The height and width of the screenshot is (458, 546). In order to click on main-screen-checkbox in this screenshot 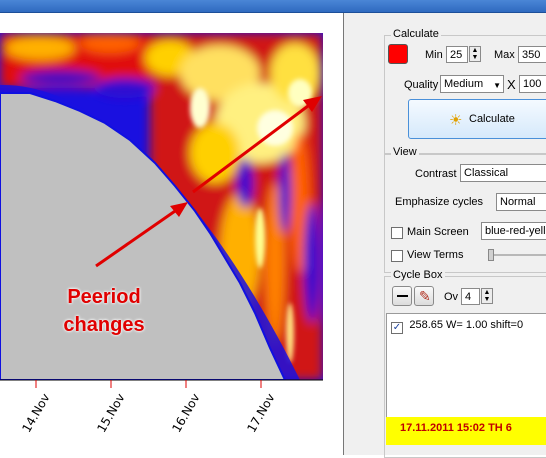, I will do `click(397, 233)`.